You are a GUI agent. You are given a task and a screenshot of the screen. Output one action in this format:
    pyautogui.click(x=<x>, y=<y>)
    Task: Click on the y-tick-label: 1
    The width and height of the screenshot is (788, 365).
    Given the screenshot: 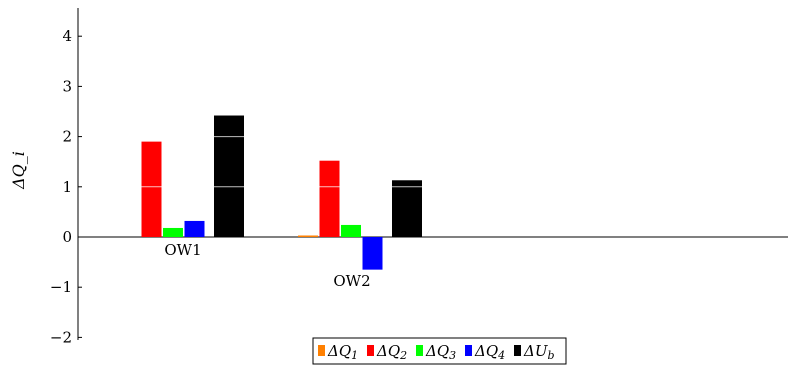 What is the action you would take?
    pyautogui.click(x=67, y=187)
    